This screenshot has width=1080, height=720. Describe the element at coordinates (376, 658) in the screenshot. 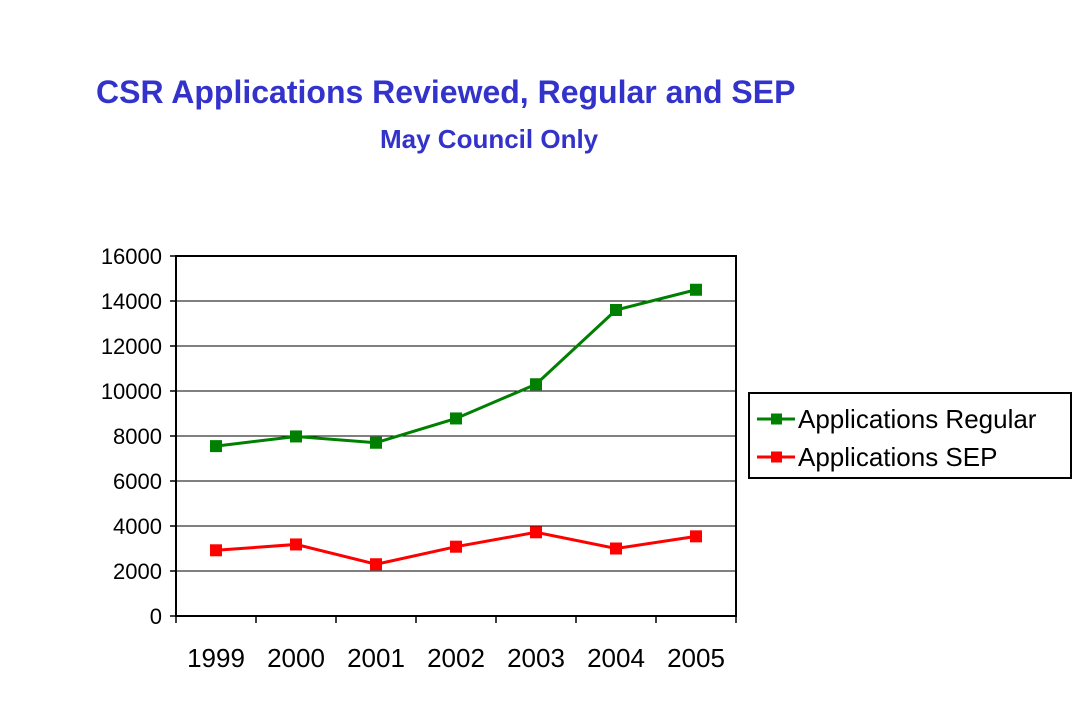

I see `x-tick-label: 2001` at that location.